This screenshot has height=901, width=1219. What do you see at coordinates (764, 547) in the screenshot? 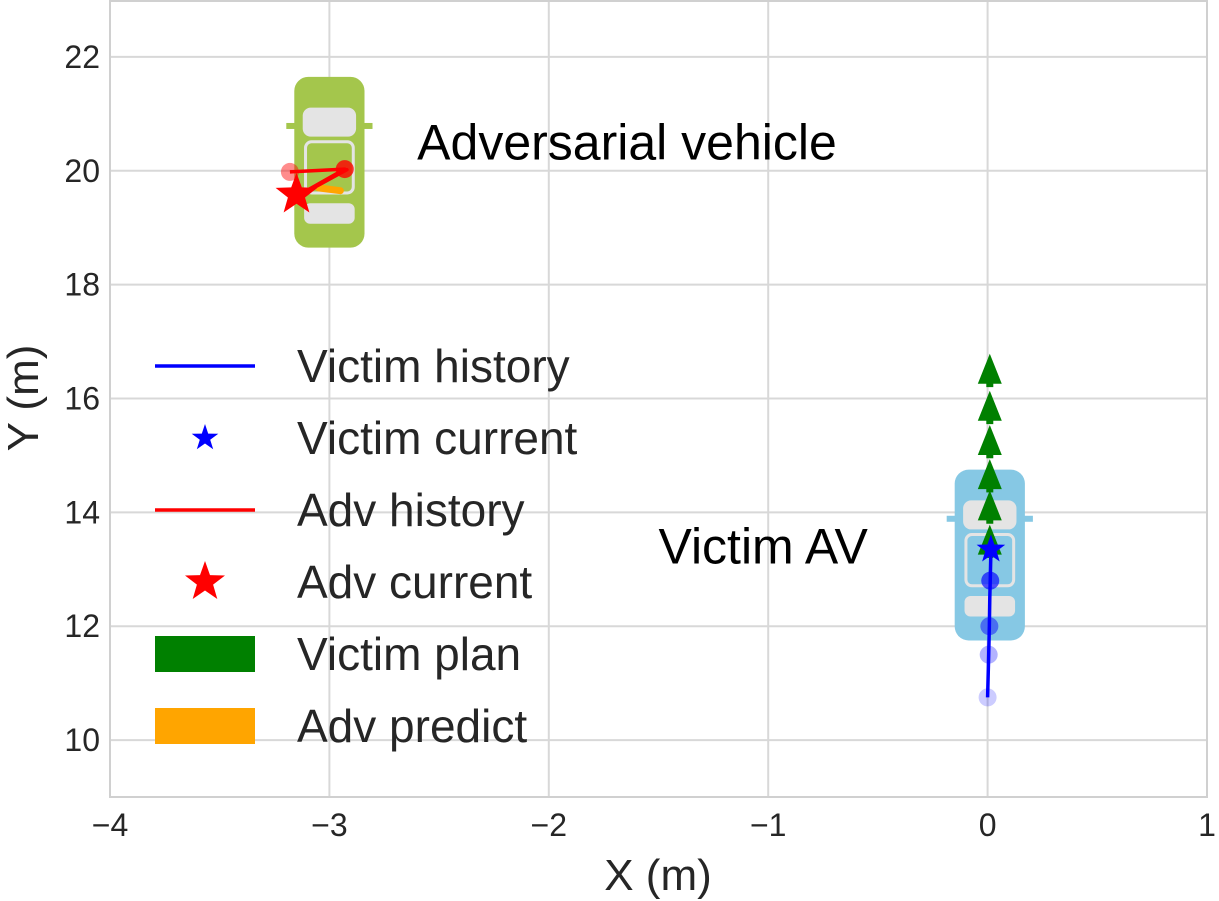
I see `annotation-victim-av: Victim AV` at bounding box center [764, 547].